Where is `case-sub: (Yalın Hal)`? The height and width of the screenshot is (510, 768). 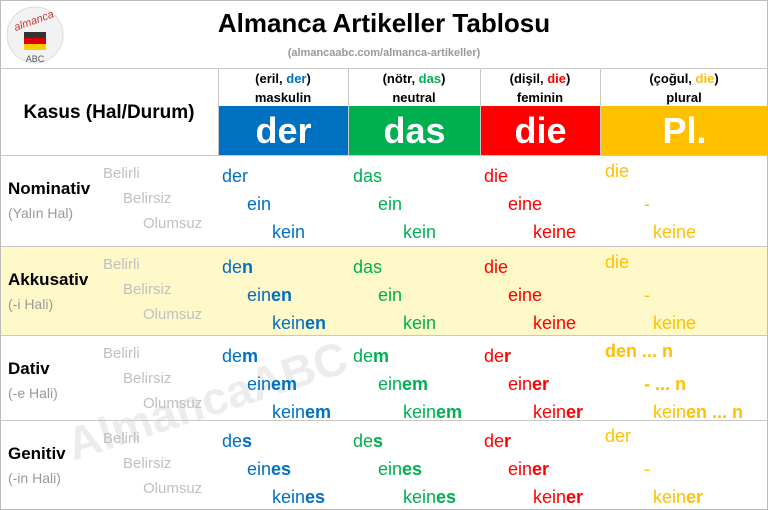
case-sub: (Yalın Hal) is located at coordinates (41, 213).